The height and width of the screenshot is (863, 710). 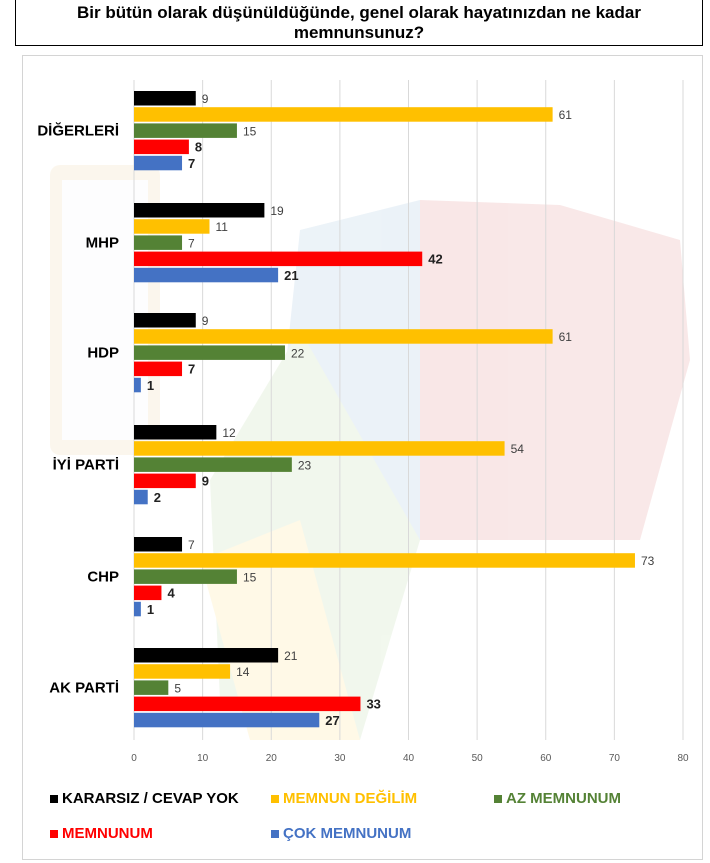 What do you see at coordinates (275, 834) in the screenshot?
I see `legend-swatch-cok-memnunum` at bounding box center [275, 834].